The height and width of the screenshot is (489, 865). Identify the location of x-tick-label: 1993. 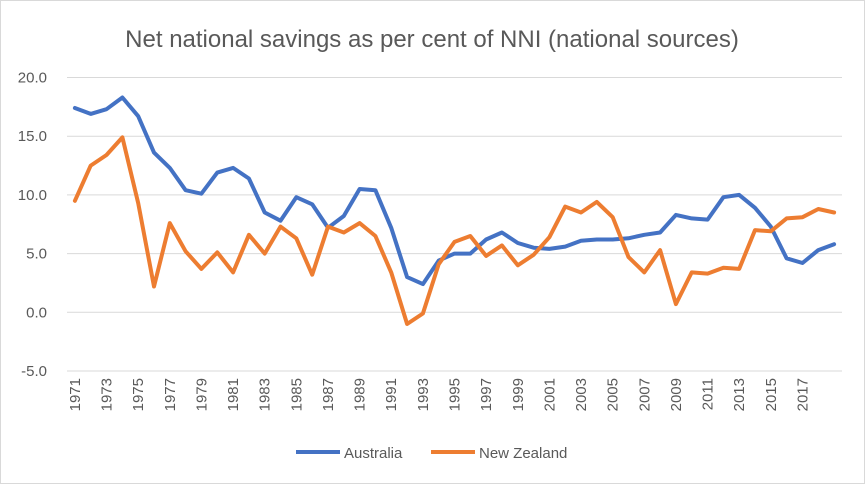
(423, 394).